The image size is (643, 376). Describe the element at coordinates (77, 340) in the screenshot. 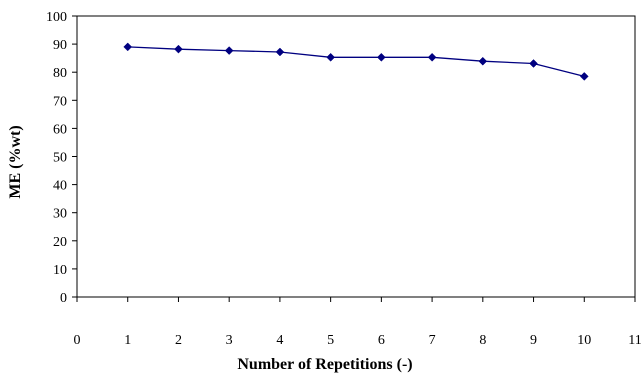

I see `x-tick-label: 0` at that location.